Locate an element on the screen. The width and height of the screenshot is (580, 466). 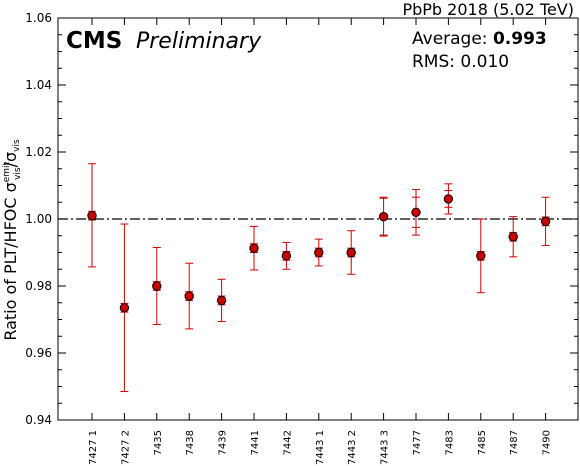
x-tick-label: 7439 is located at coordinates (223, 442).